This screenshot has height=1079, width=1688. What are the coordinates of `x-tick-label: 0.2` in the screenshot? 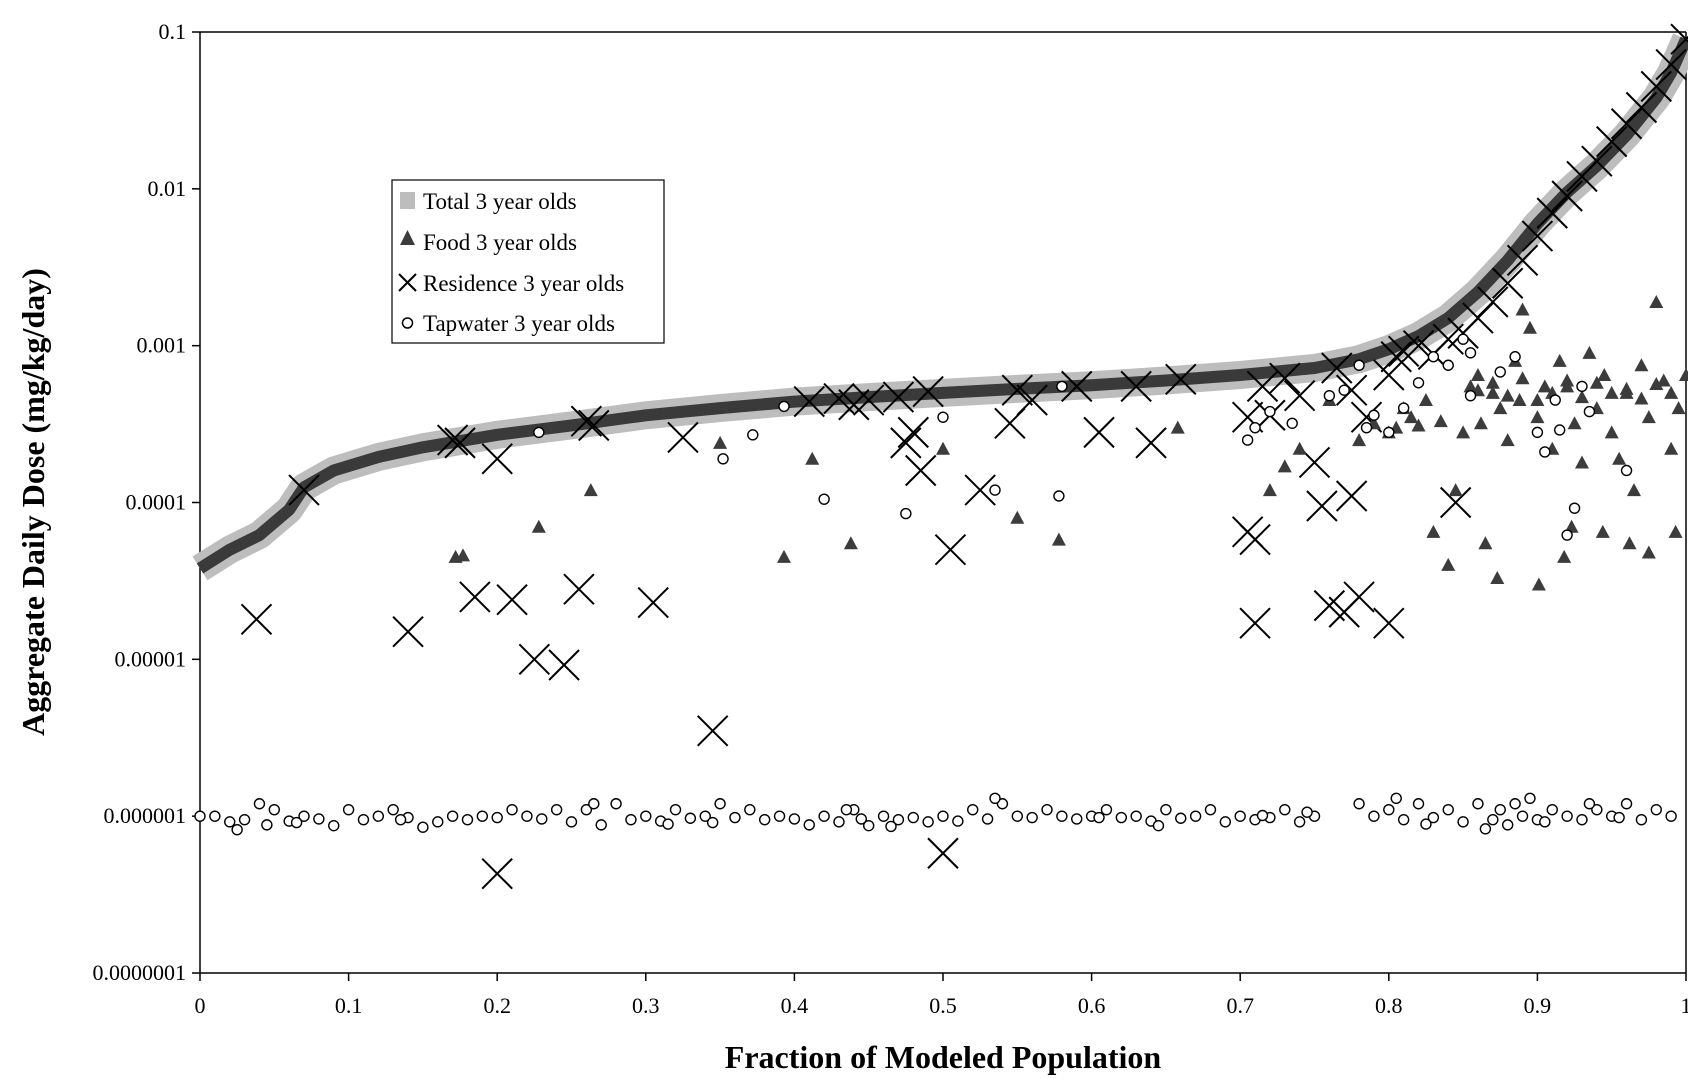 It's located at (497, 1005).